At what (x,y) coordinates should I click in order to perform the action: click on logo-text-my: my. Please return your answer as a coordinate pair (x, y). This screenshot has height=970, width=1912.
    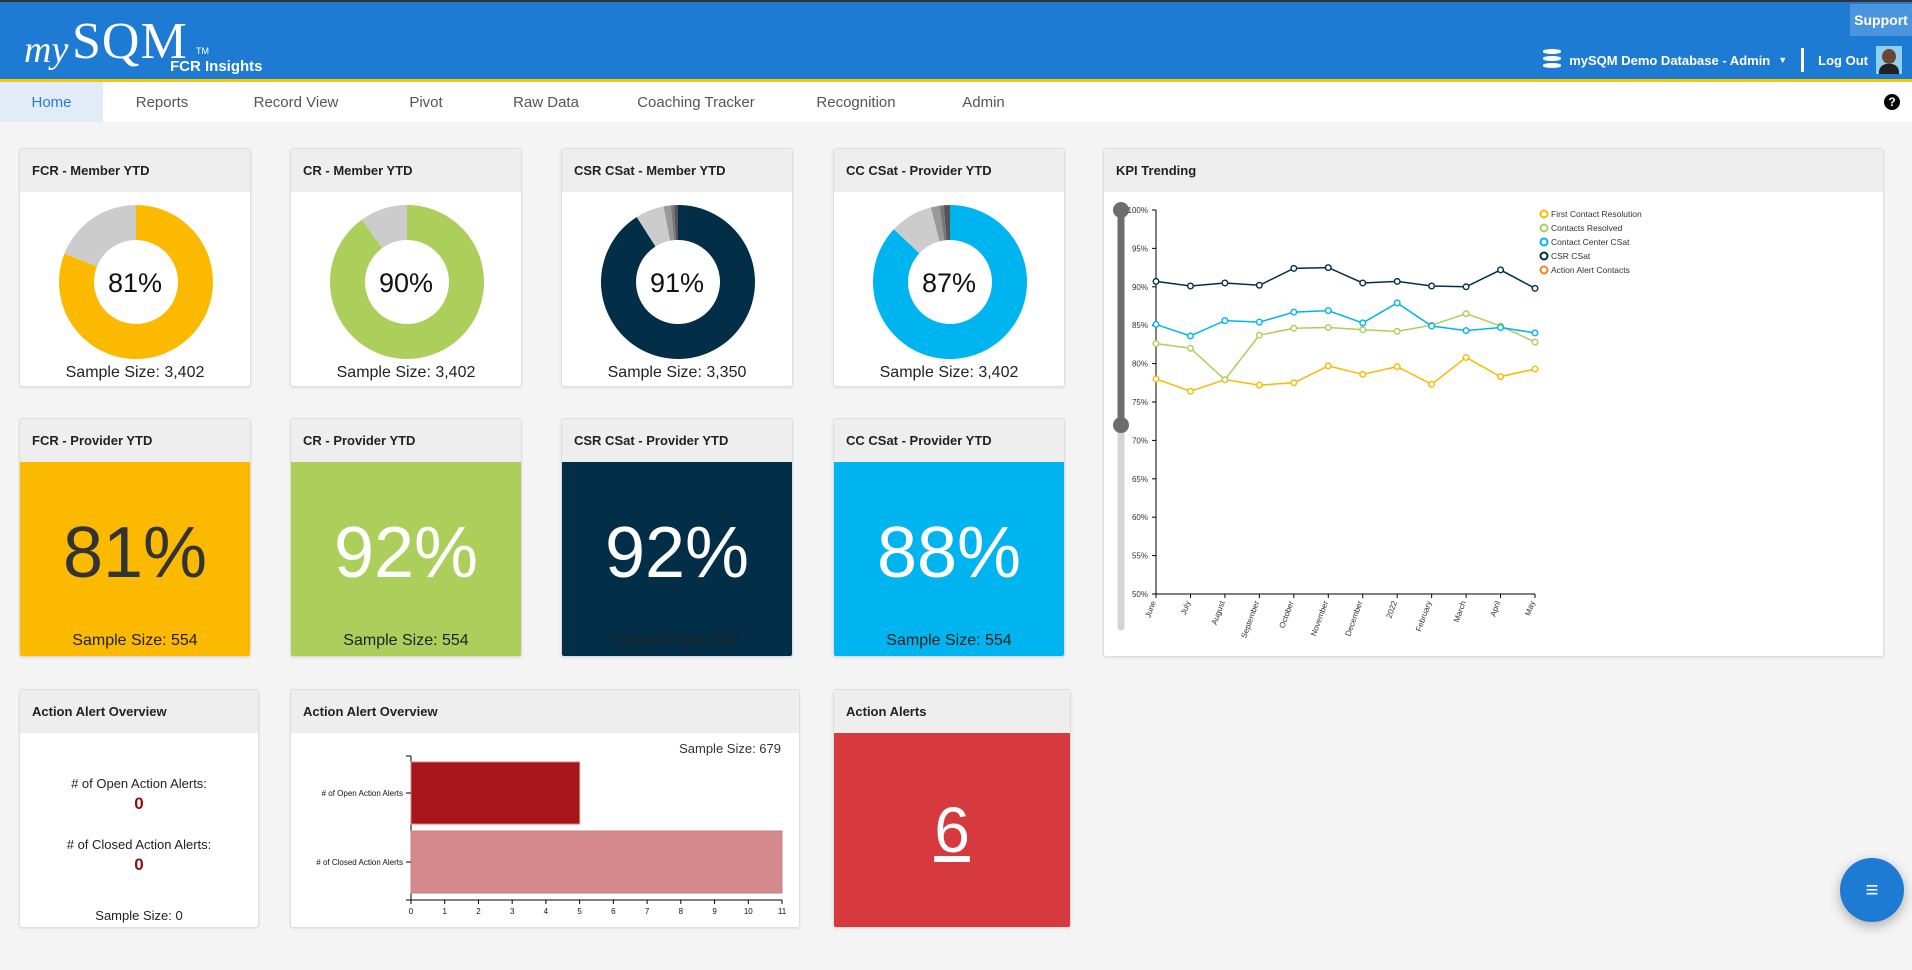
    Looking at the image, I should click on (46, 50).